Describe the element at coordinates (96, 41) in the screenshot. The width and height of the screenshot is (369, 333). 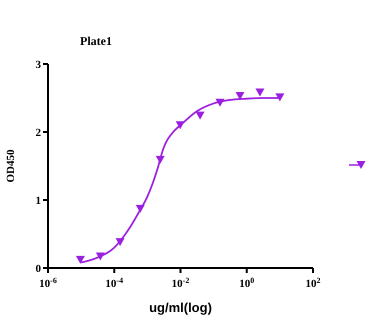
I see `chart-title: Plate1` at that location.